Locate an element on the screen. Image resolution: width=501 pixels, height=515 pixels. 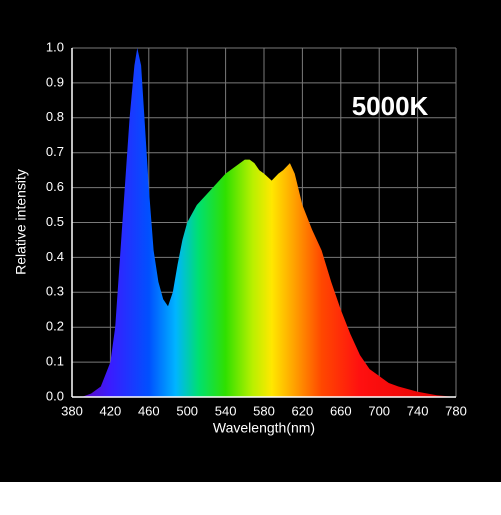
y-tick-label: 0.0 is located at coordinates (55, 395).